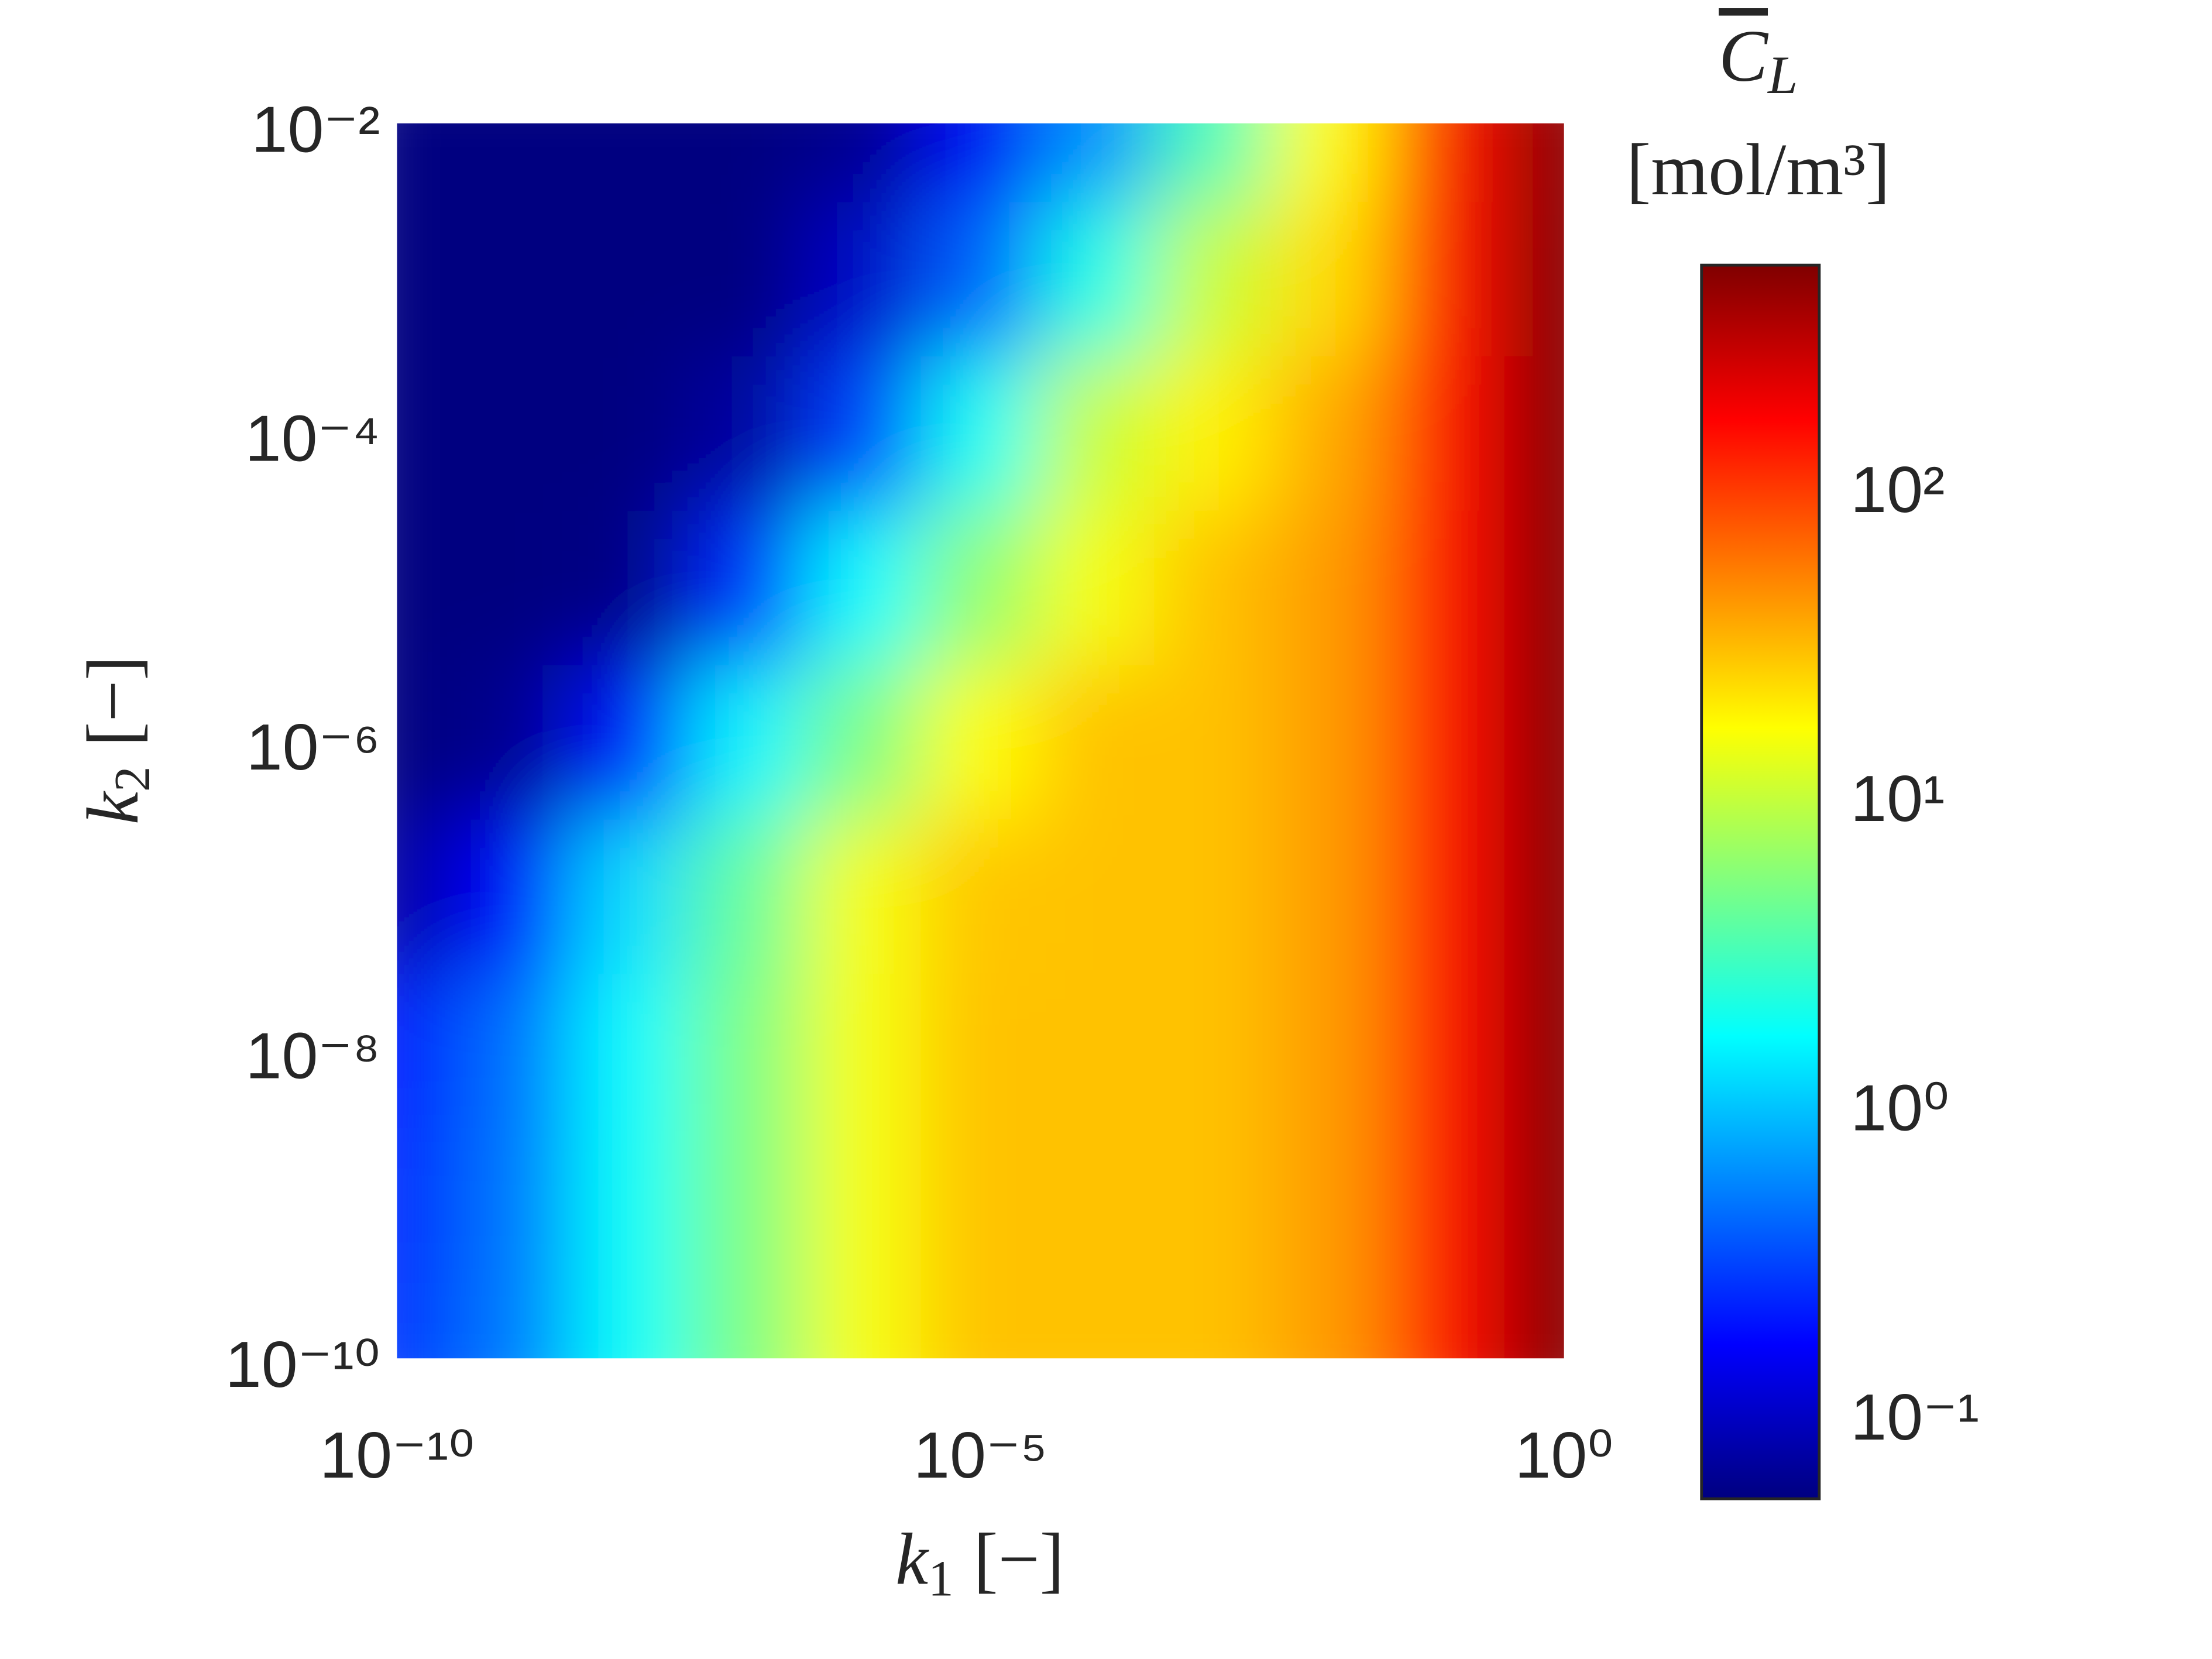  I want to click on colorbar-tick-label: 10⁰, so click(1899, 1108).